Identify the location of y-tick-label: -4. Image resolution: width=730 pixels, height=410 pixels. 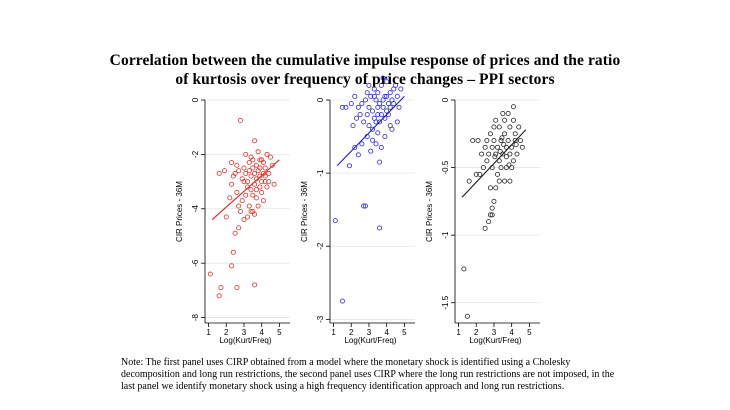
(195, 209).